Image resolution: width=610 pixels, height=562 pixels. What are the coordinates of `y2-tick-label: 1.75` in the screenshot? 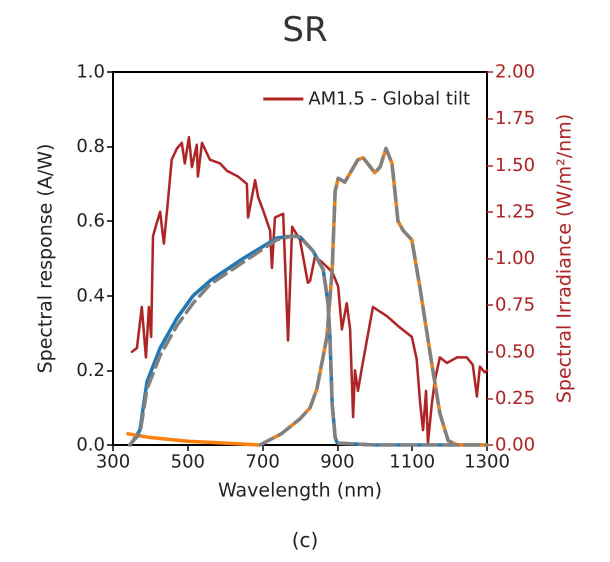 It's located at (515, 119).